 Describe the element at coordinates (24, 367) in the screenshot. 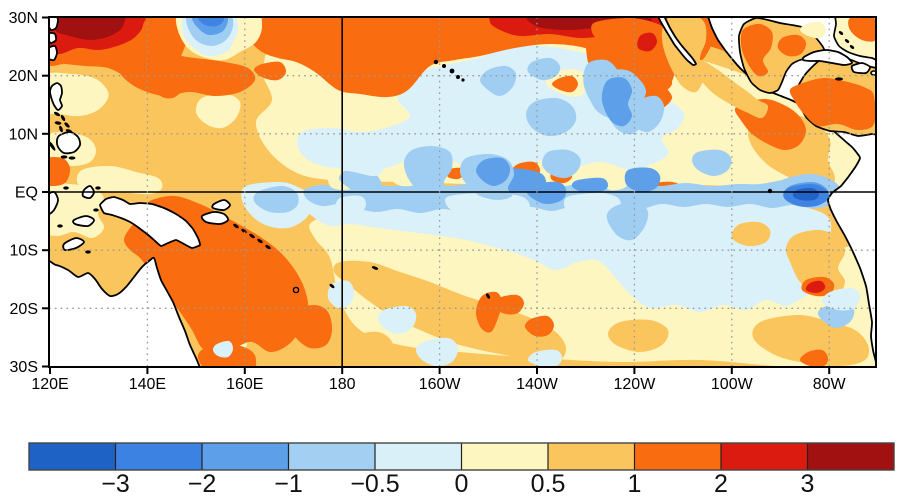

I see `svg-text: 30S` at that location.